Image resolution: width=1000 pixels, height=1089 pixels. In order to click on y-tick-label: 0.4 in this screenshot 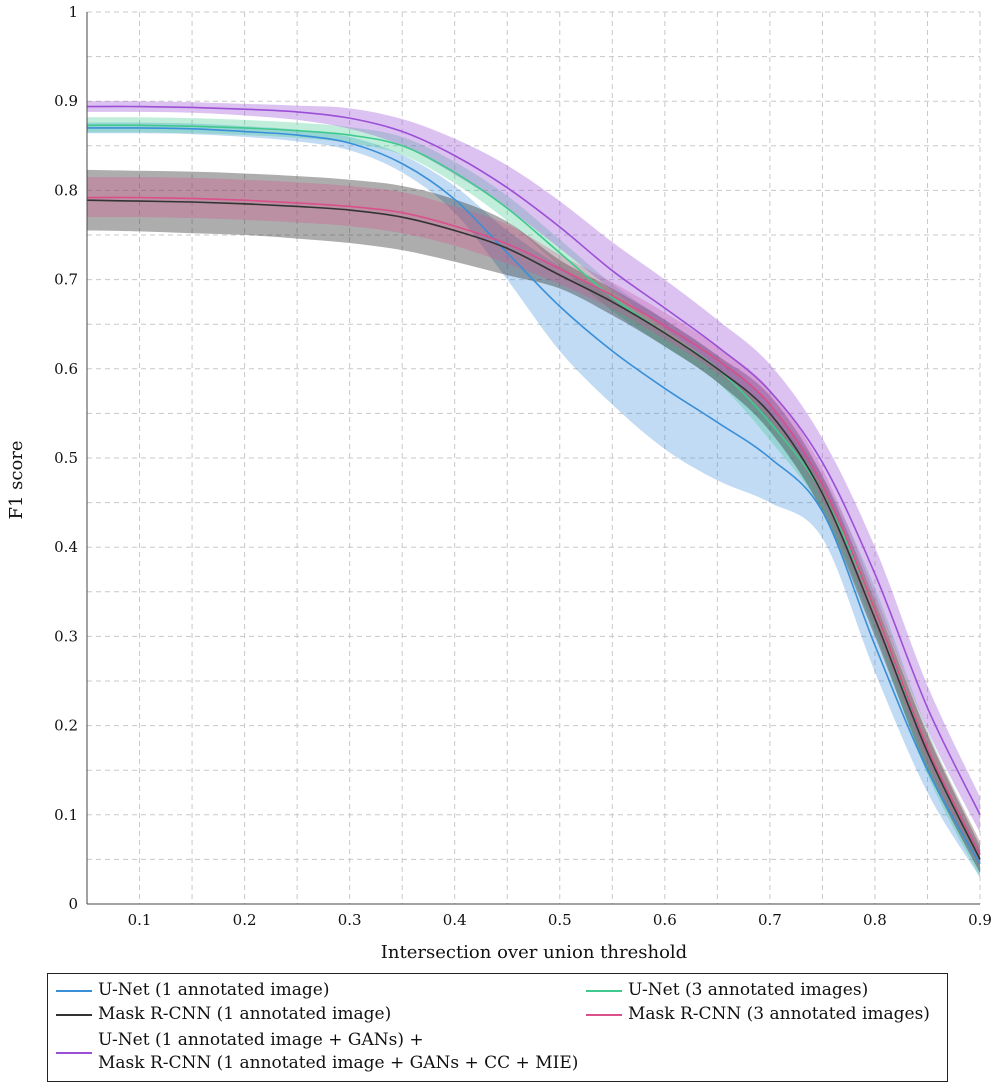, I will do `click(66, 547)`.